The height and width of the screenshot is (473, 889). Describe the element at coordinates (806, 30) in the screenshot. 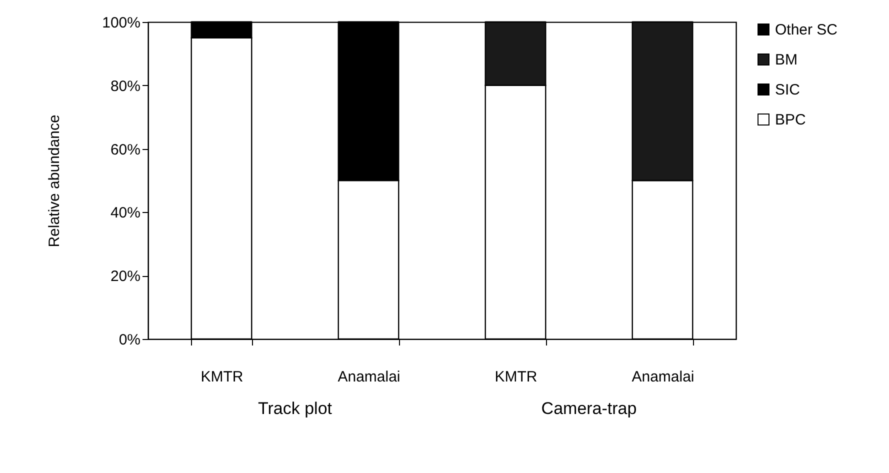

I see `legend-label: Other SC` at that location.